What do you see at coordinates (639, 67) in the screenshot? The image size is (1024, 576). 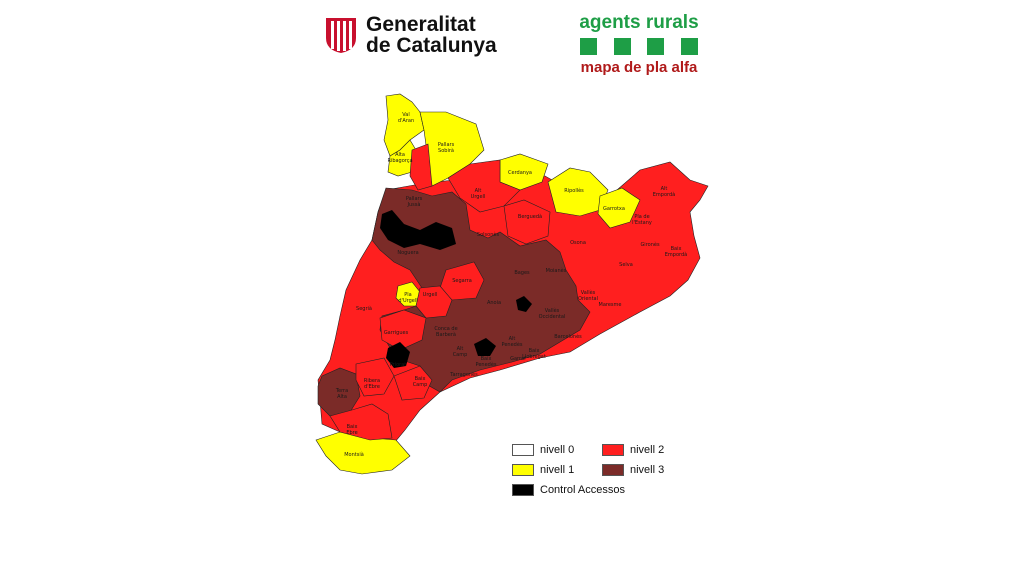 I see `map-subtitle: mapa de pla alfa` at bounding box center [639, 67].